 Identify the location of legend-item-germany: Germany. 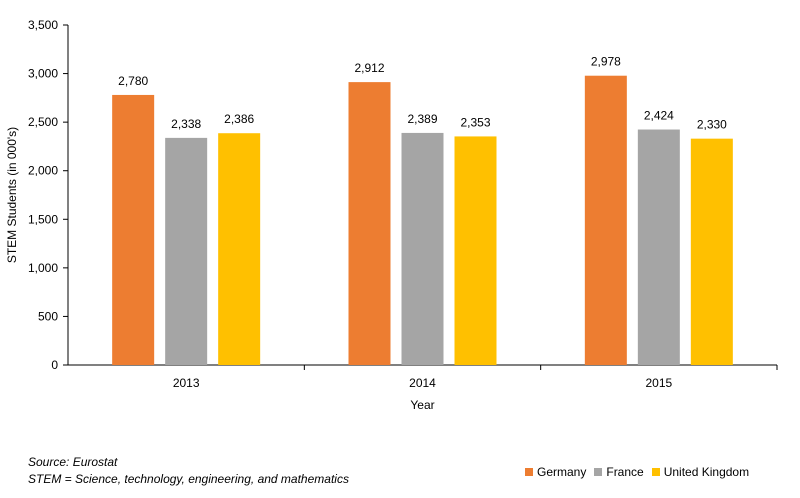
(555, 472).